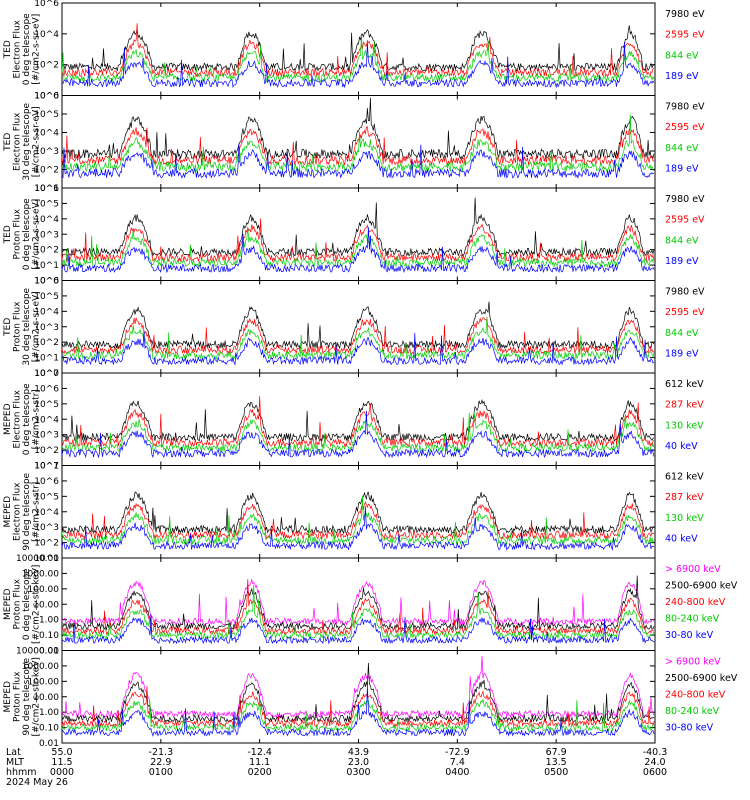 Image resolution: width=750 pixels, height=800 pixels. Describe the element at coordinates (556, 762) in the screenshot. I see `x-tick-label: 13.5` at that location.